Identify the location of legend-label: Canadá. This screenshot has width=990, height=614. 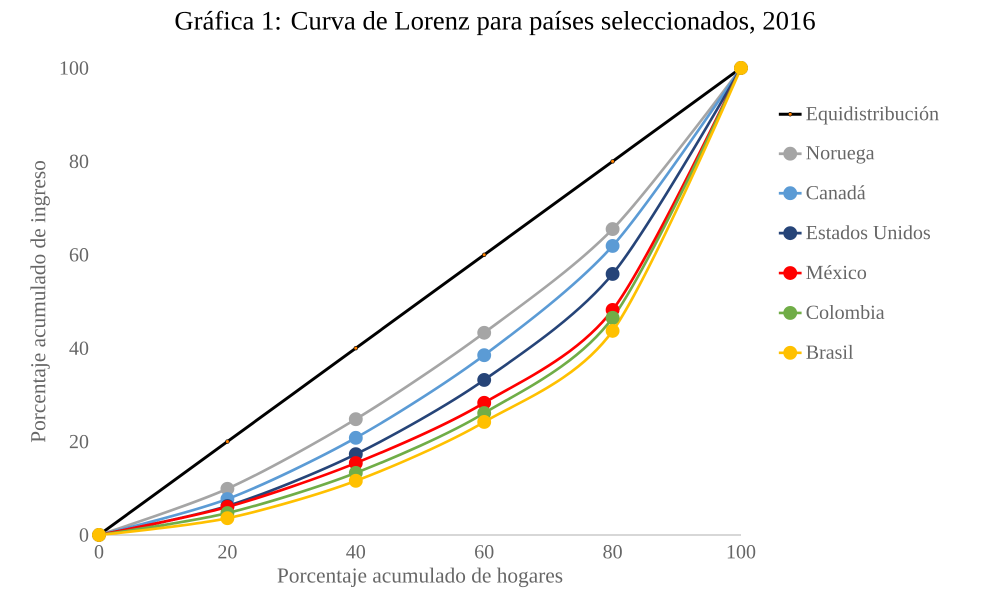
(836, 192).